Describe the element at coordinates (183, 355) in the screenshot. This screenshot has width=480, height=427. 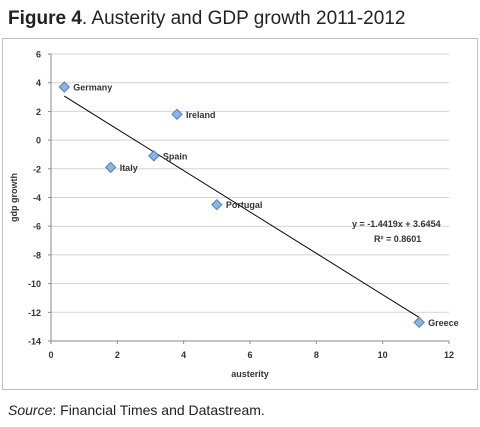
I see `x-tick-label: 4` at that location.